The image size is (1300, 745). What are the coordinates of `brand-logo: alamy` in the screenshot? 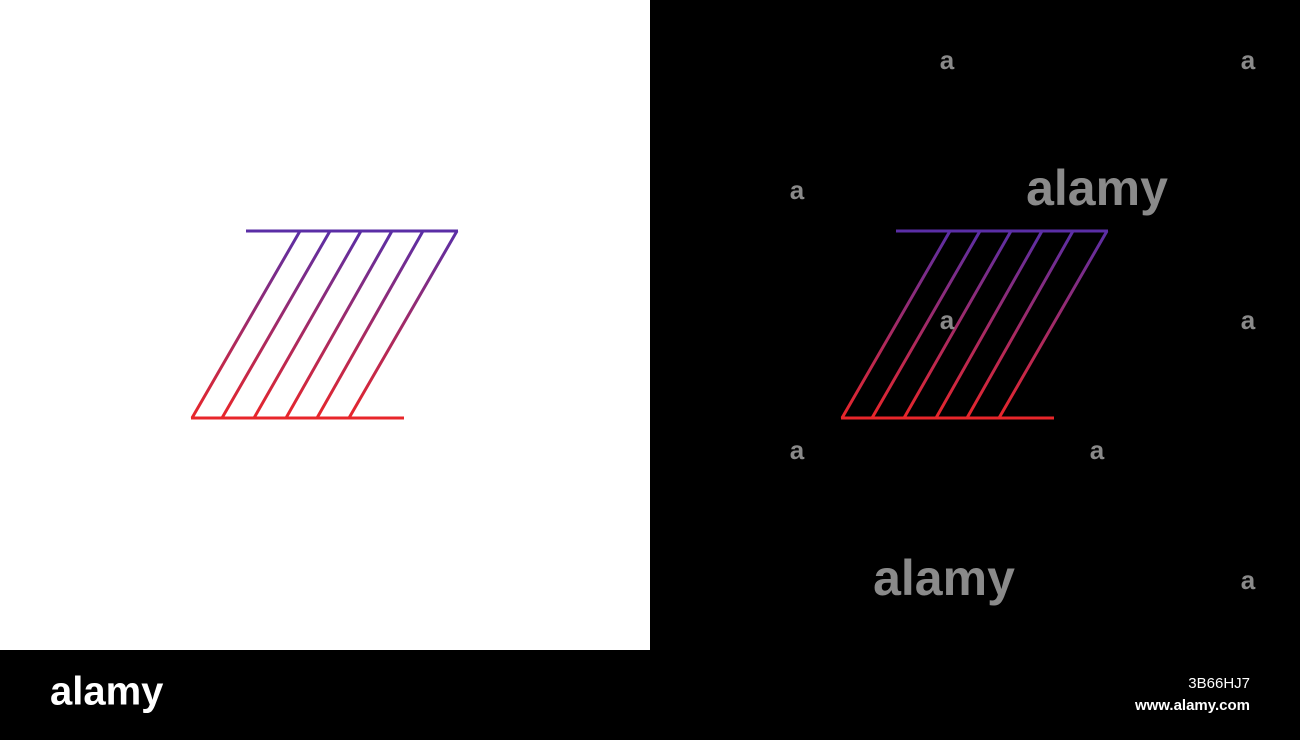 It's located at (107, 692).